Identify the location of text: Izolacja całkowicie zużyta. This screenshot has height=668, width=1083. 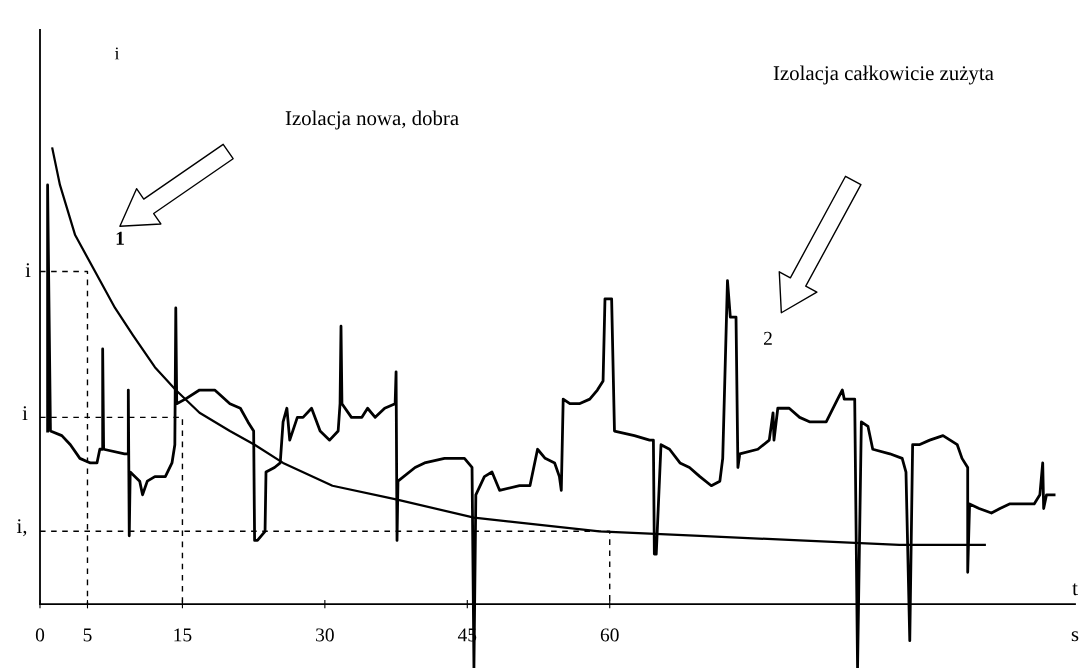
(883, 75).